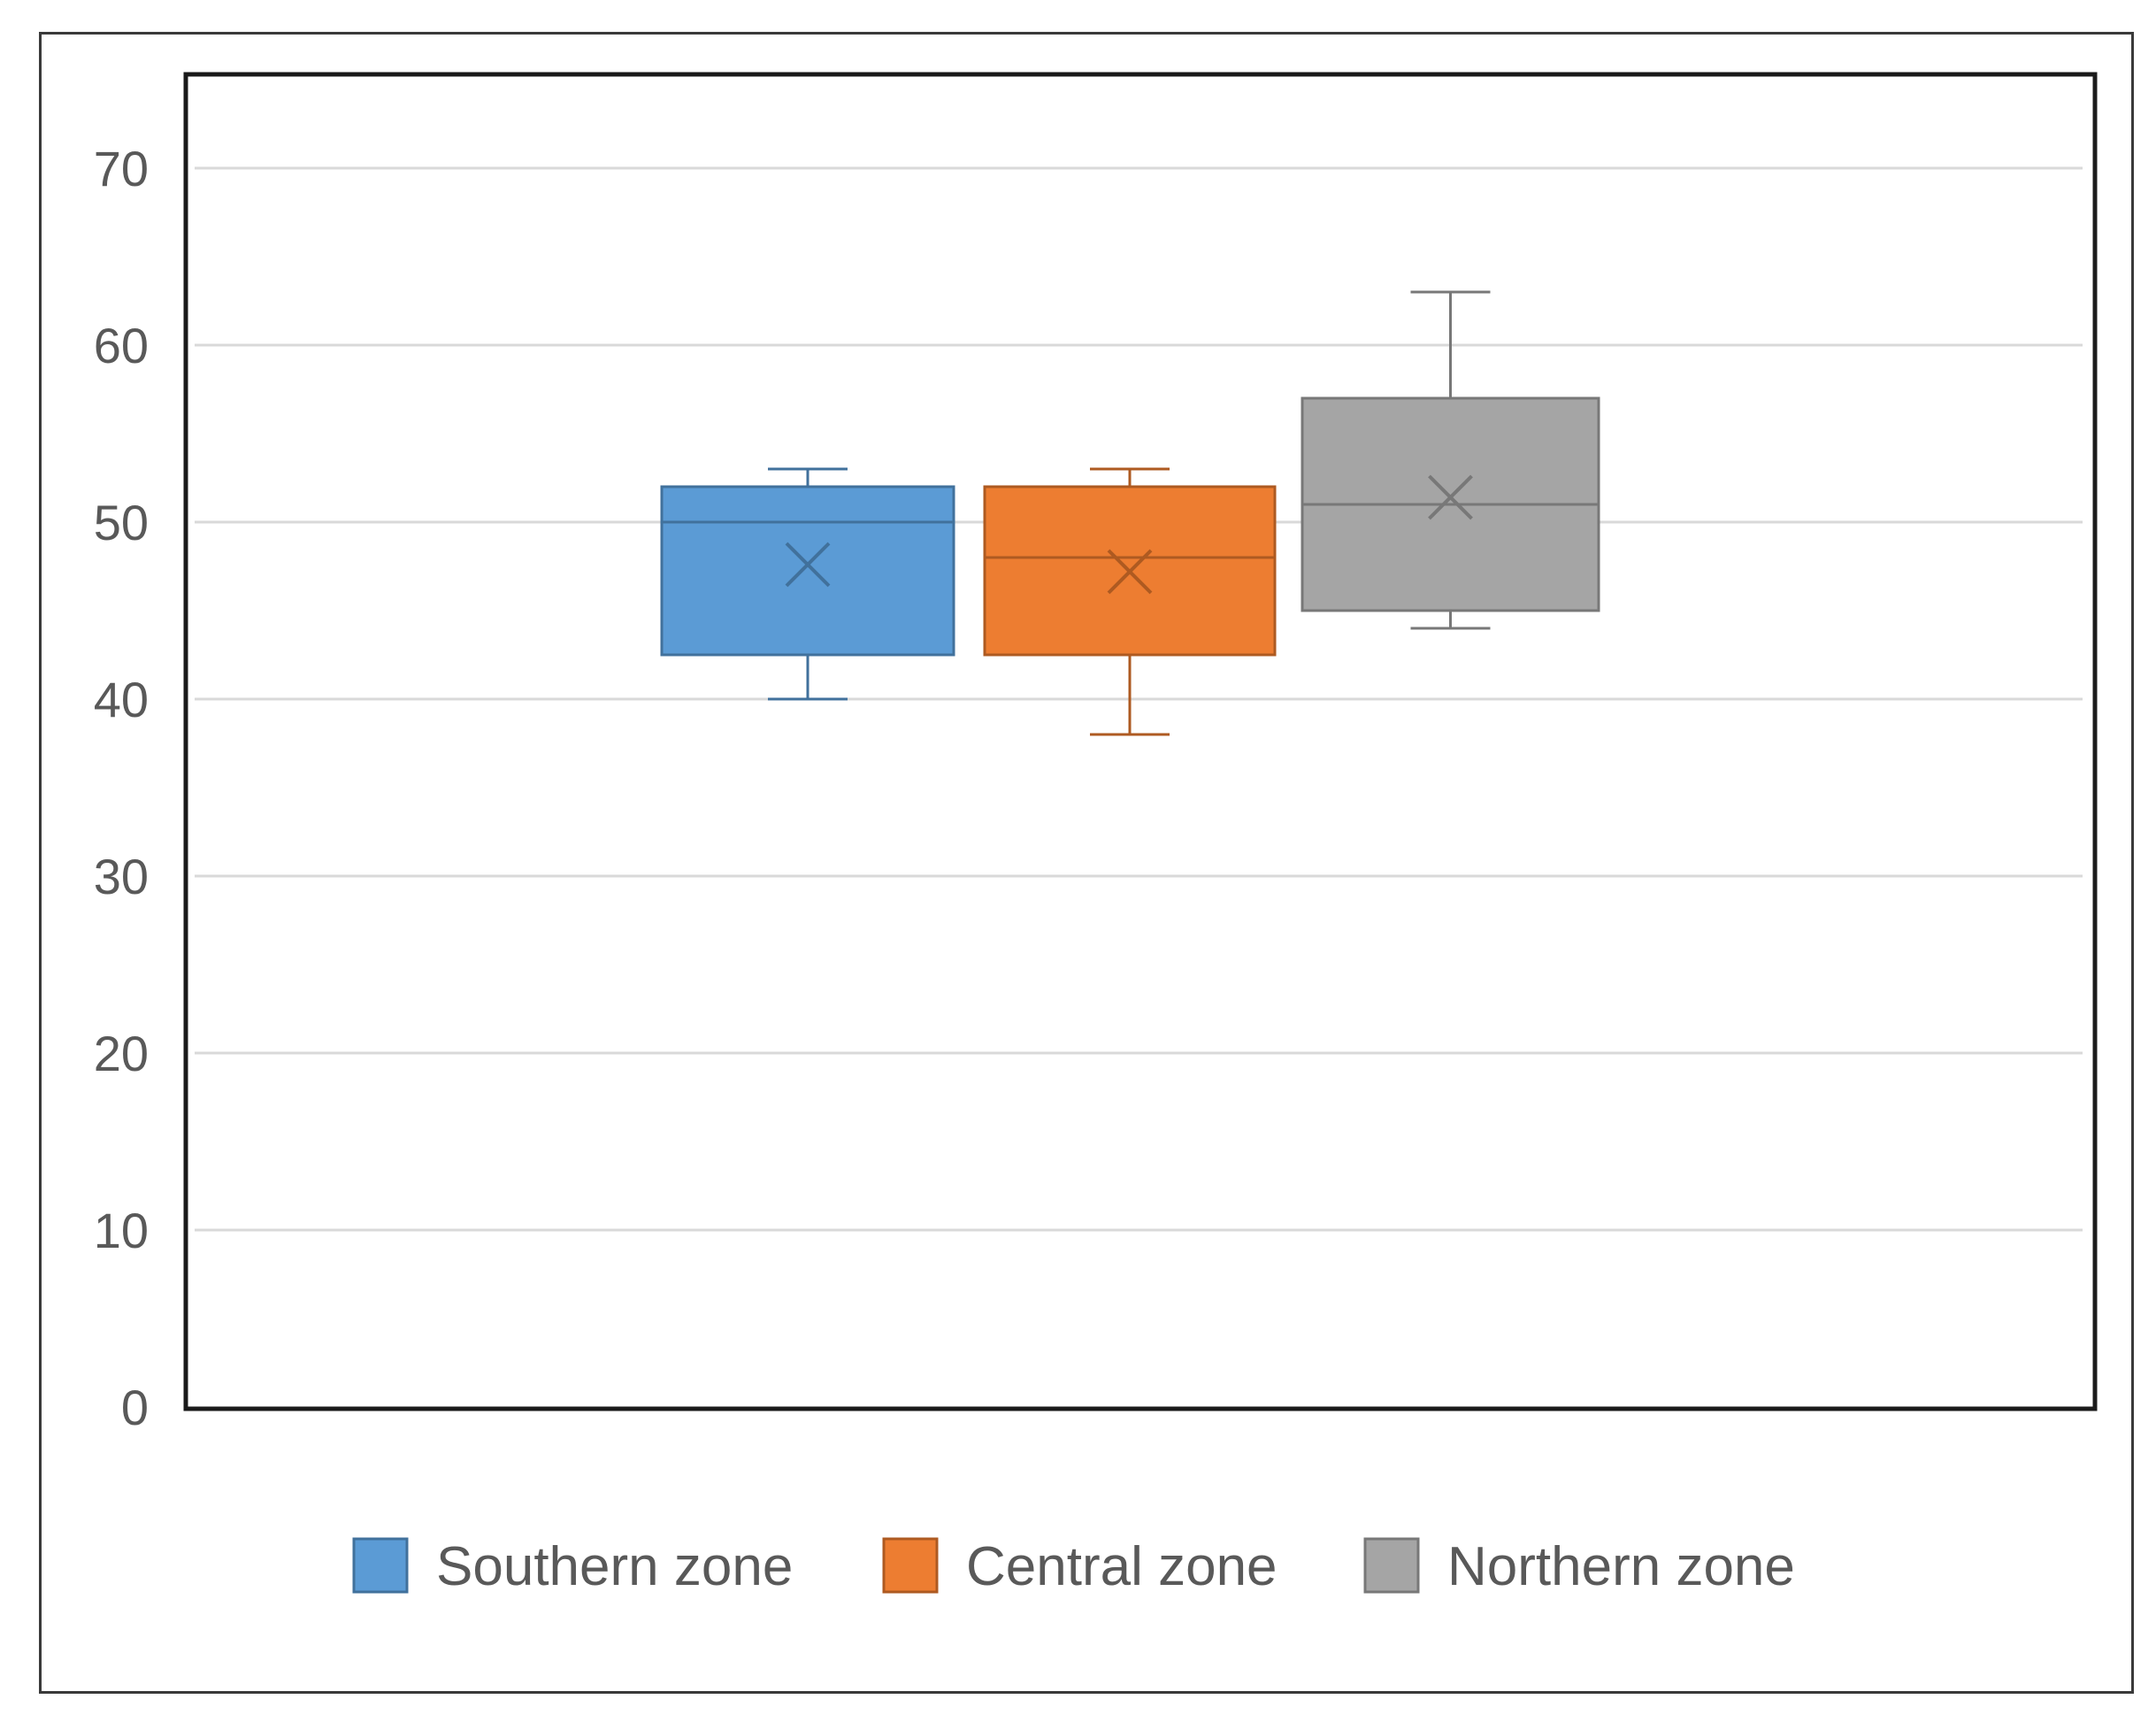 Image resolution: width=2156 pixels, height=1730 pixels. What do you see at coordinates (122, 1230) in the screenshot?
I see `y-tick-label: 10` at bounding box center [122, 1230].